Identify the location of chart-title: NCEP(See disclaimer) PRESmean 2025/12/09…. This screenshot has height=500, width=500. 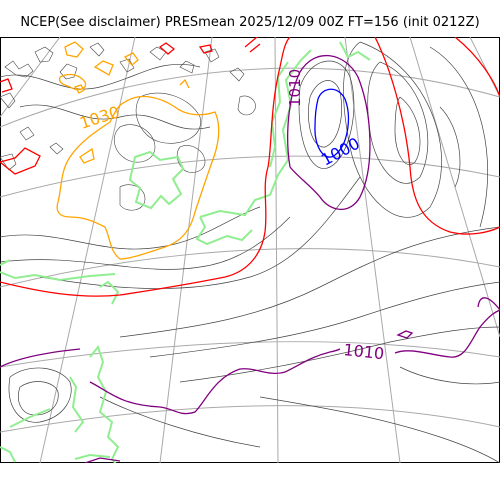
(250, 22).